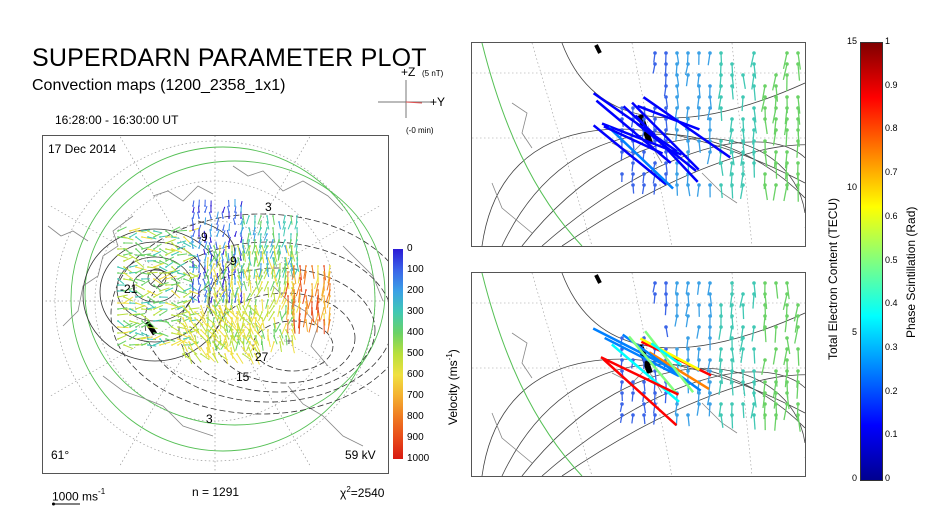 This screenshot has height=531, width=939. Describe the element at coordinates (216, 268) in the screenshot. I see `potential-contour` at that location.